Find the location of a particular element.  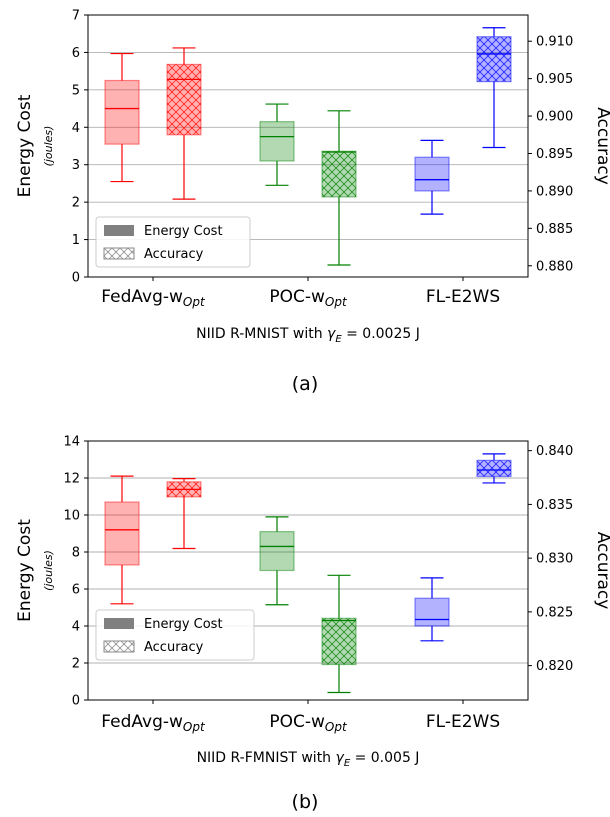

y-tick-label: 8 is located at coordinates (76, 553).